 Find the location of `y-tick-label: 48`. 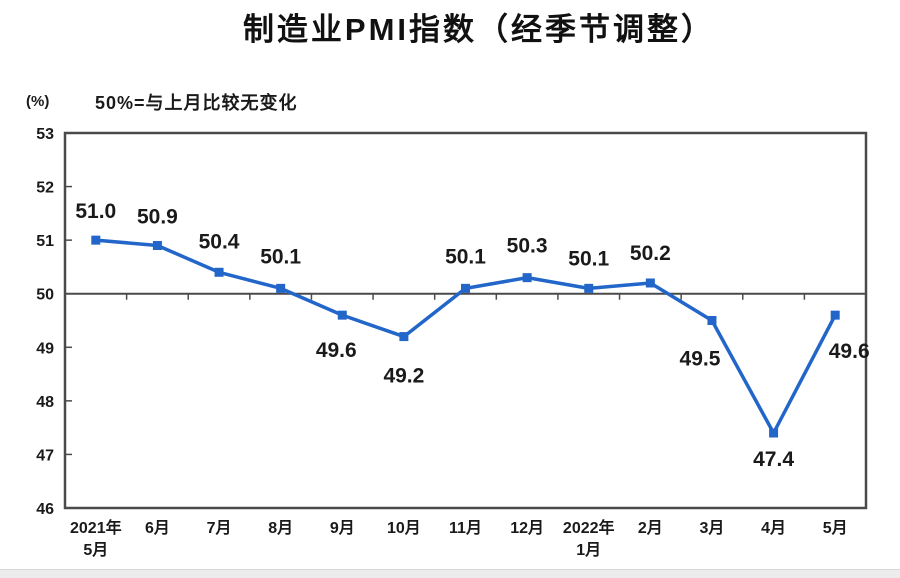

y-tick-label: 48 is located at coordinates (45, 402).